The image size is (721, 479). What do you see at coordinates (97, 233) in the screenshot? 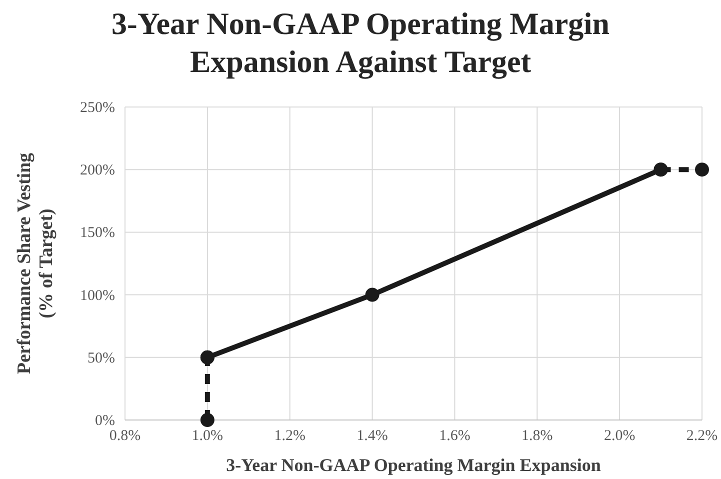
I see `y-tick-label: 150%` at bounding box center [97, 233].